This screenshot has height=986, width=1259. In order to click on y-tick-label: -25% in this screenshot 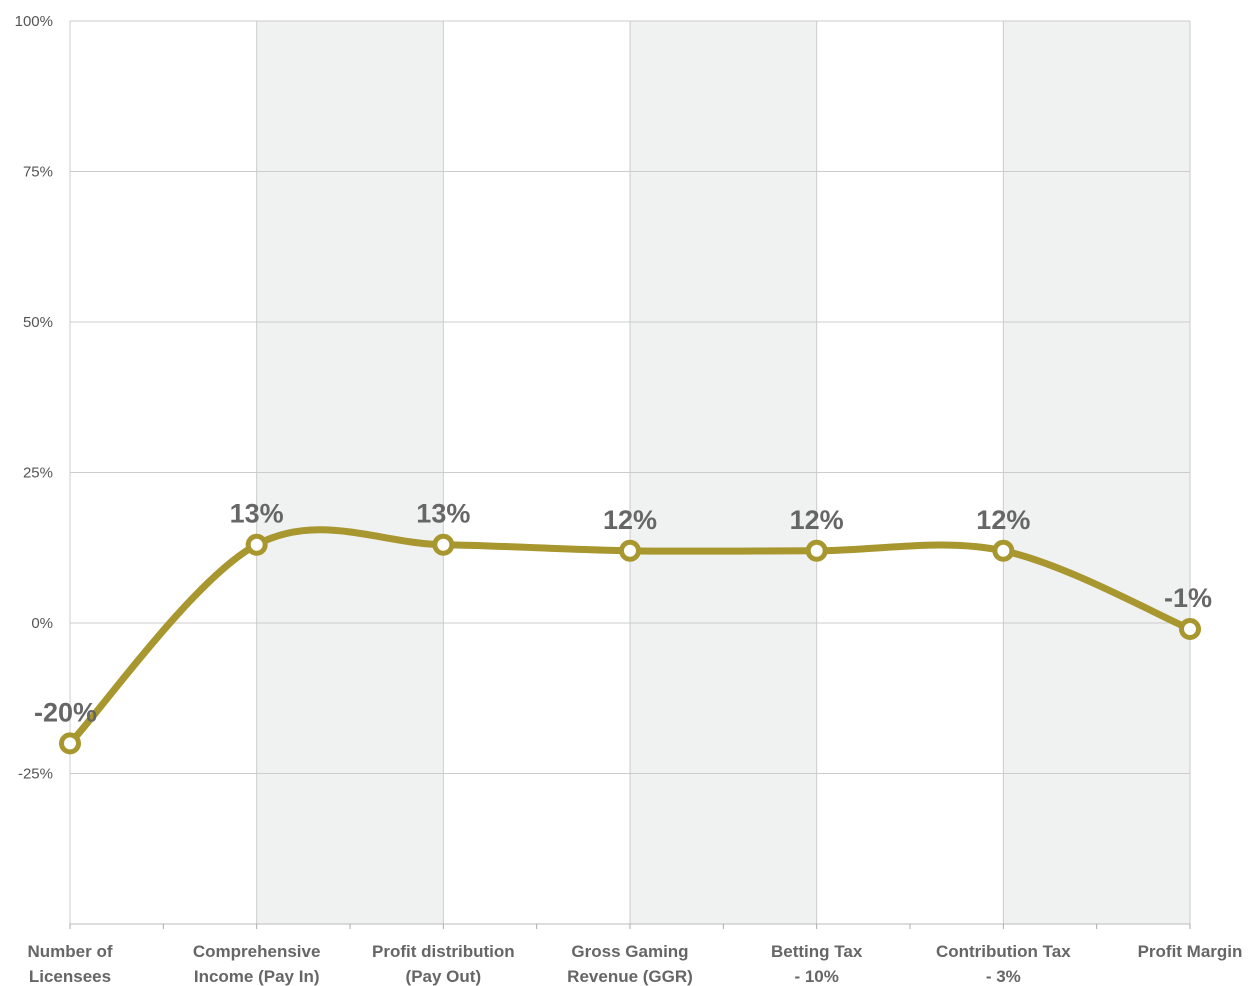, I will do `click(35, 774)`.